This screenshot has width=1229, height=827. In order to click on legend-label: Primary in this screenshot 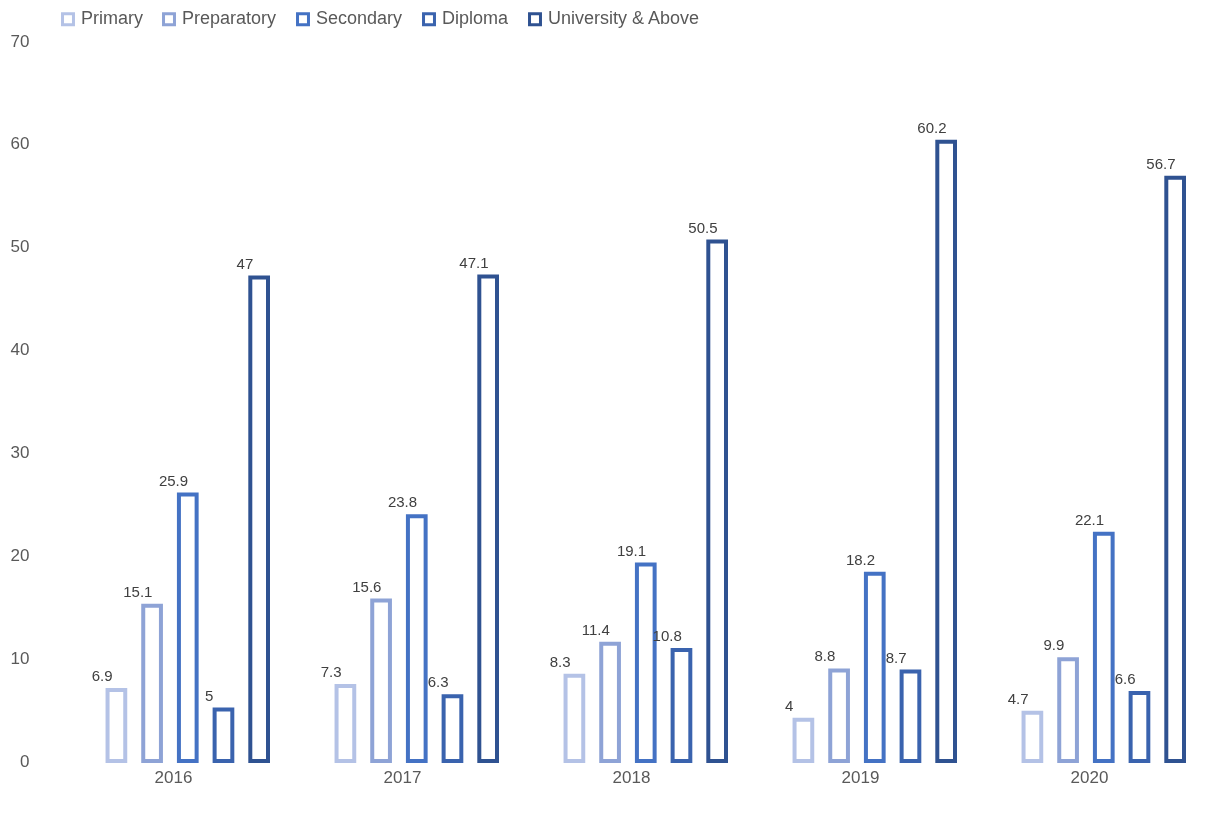, I will do `click(112, 18)`.